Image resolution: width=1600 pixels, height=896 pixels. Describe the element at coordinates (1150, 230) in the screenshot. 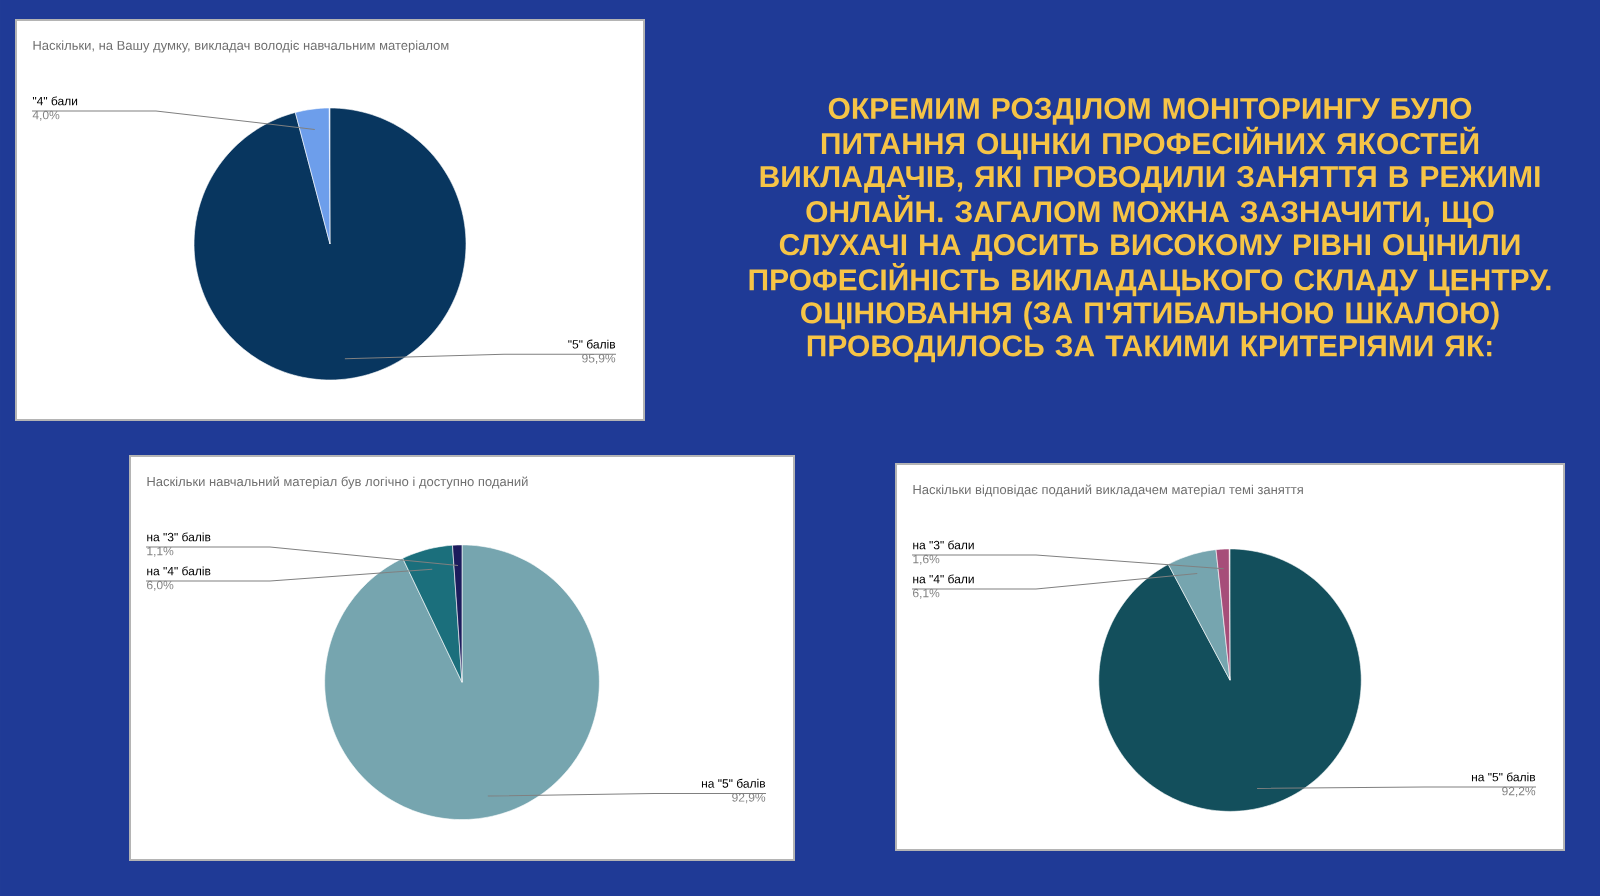

I see `text: ОКРЕМИМ РОЗДІЛОМ МОНІТОРИНГУ БУЛО ПИТАННЯ ОЦІНКИ ПРОФЕСІЙНИХ ЯКОСТЕЙ ВИКЛАДАЧІВ, ЯКІ ПРОВОДИЛИ ЗАНЯТТЯ В РЕЖИМІ ОНЛАЙН. ЗАГАЛОМ МОЖНА ЗАЗНАЧИТИ, ЩО СЛУХАЧІ НА ДОСИТЬ ВИСОКОМУ РІВНІ ОЦІНИЛИ ПРОФЕСІЙНІСТЬ ВИКЛАДАЦЬКОГО СКЛАДУ ЦЕНТРУ. ОЦІНЮВАННЯ (ЗА П'ЯТИБАЛЬНОЮ ШКАЛОЮ) ПРОВОДИЛОСЬ ЗА ТАКИМИ КРИТЕРІЯМИ ЯК:` at that location.